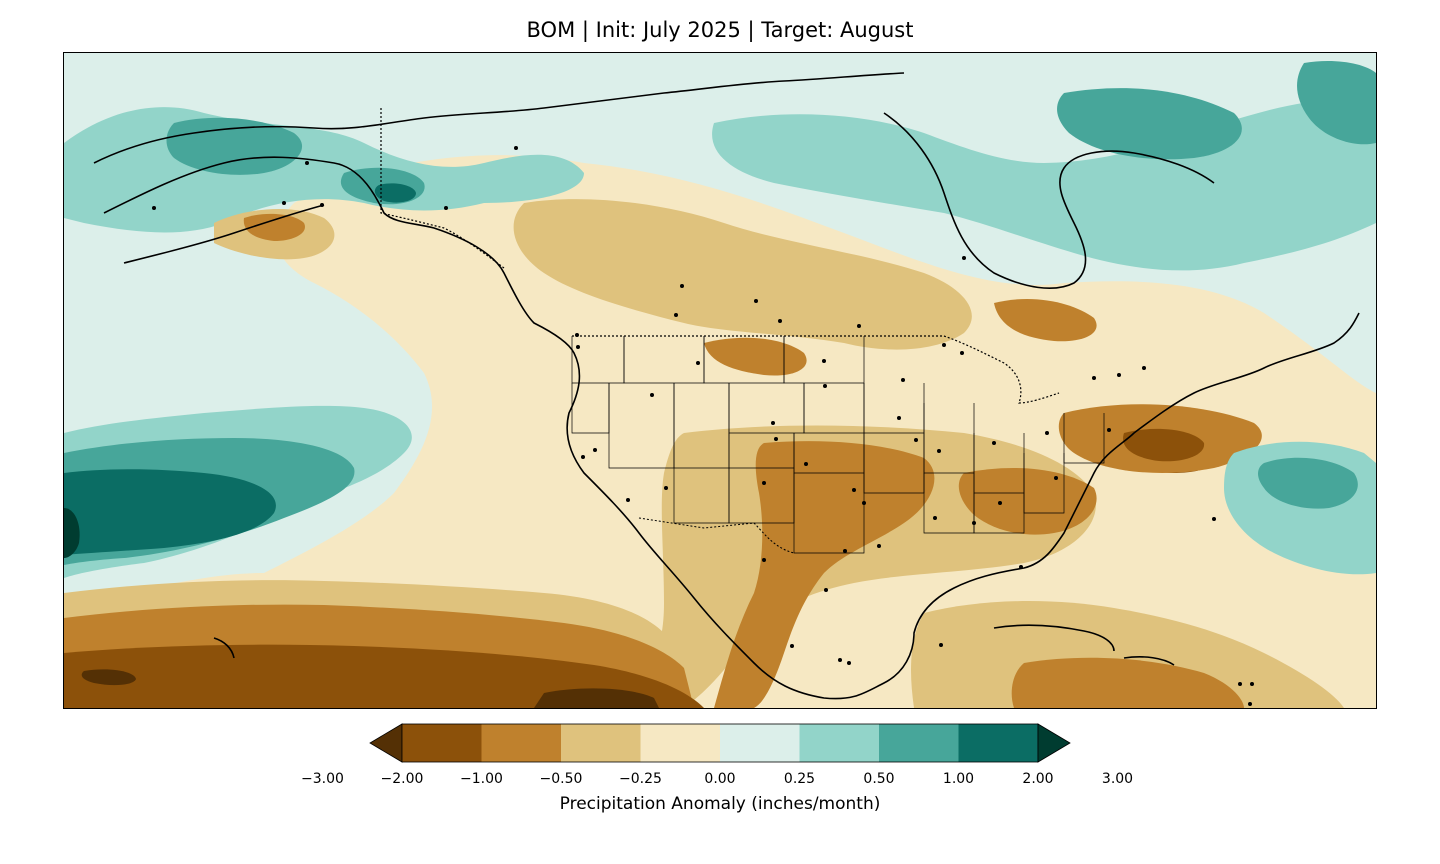 The image size is (1440, 864). What do you see at coordinates (1045, 320) in the screenshot?
I see `anomaly-region-dry-quebec` at bounding box center [1045, 320].